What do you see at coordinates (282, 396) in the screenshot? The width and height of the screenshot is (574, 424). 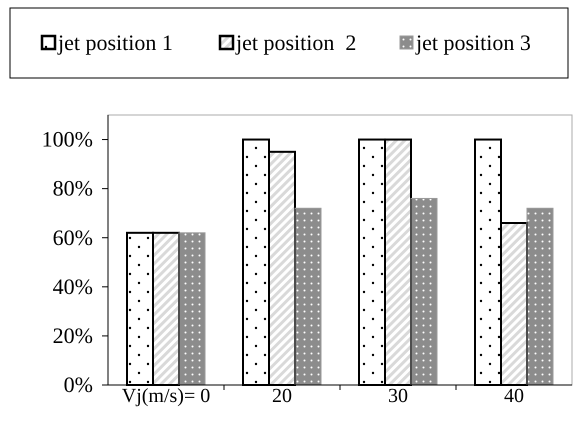 I see `x-tick-label: 20` at bounding box center [282, 396].